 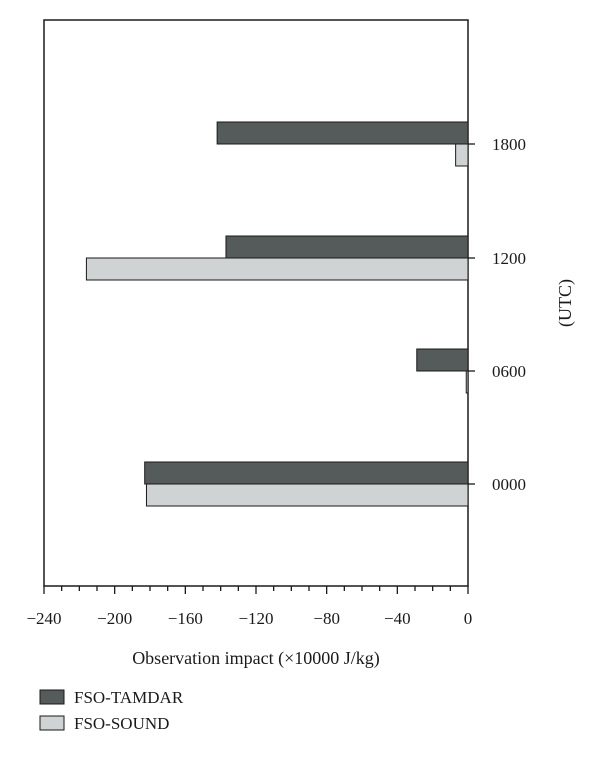 I want to click on legend: FSO-TAMDAR FSO-SOUND, so click(x=111, y=710).